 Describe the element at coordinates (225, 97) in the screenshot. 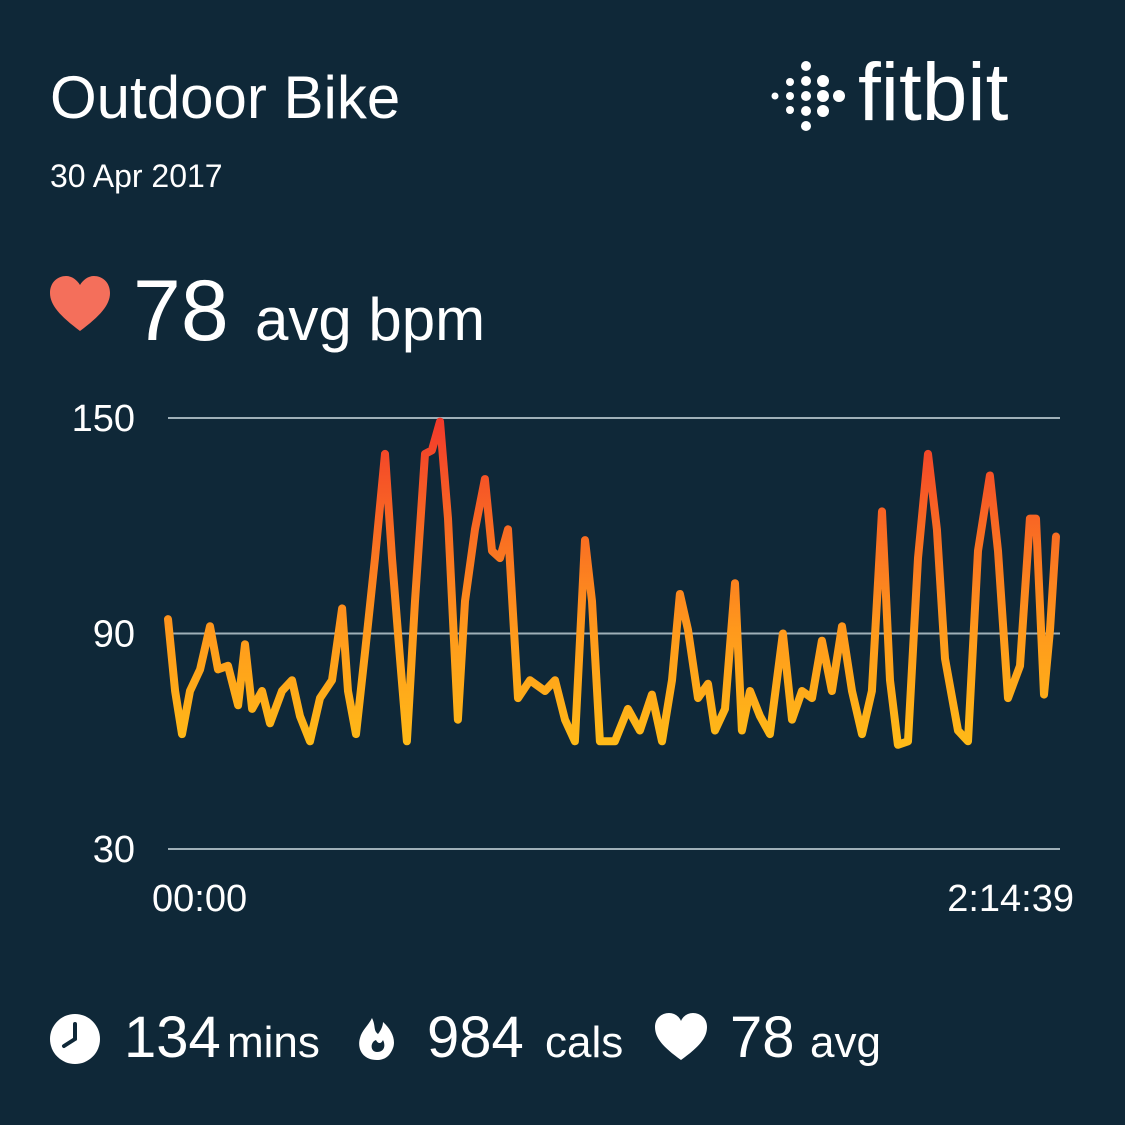

I see `title: Outdoor Bike` at that location.